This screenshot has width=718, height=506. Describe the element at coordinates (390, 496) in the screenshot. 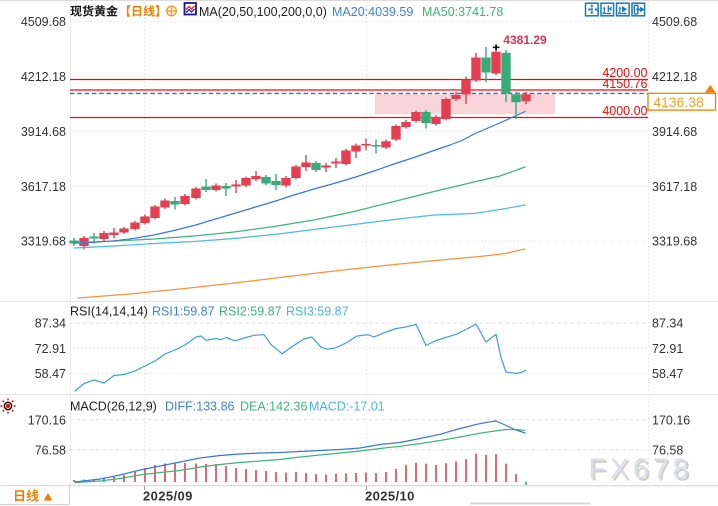

I see `svg-text: 2025/10` at that location.